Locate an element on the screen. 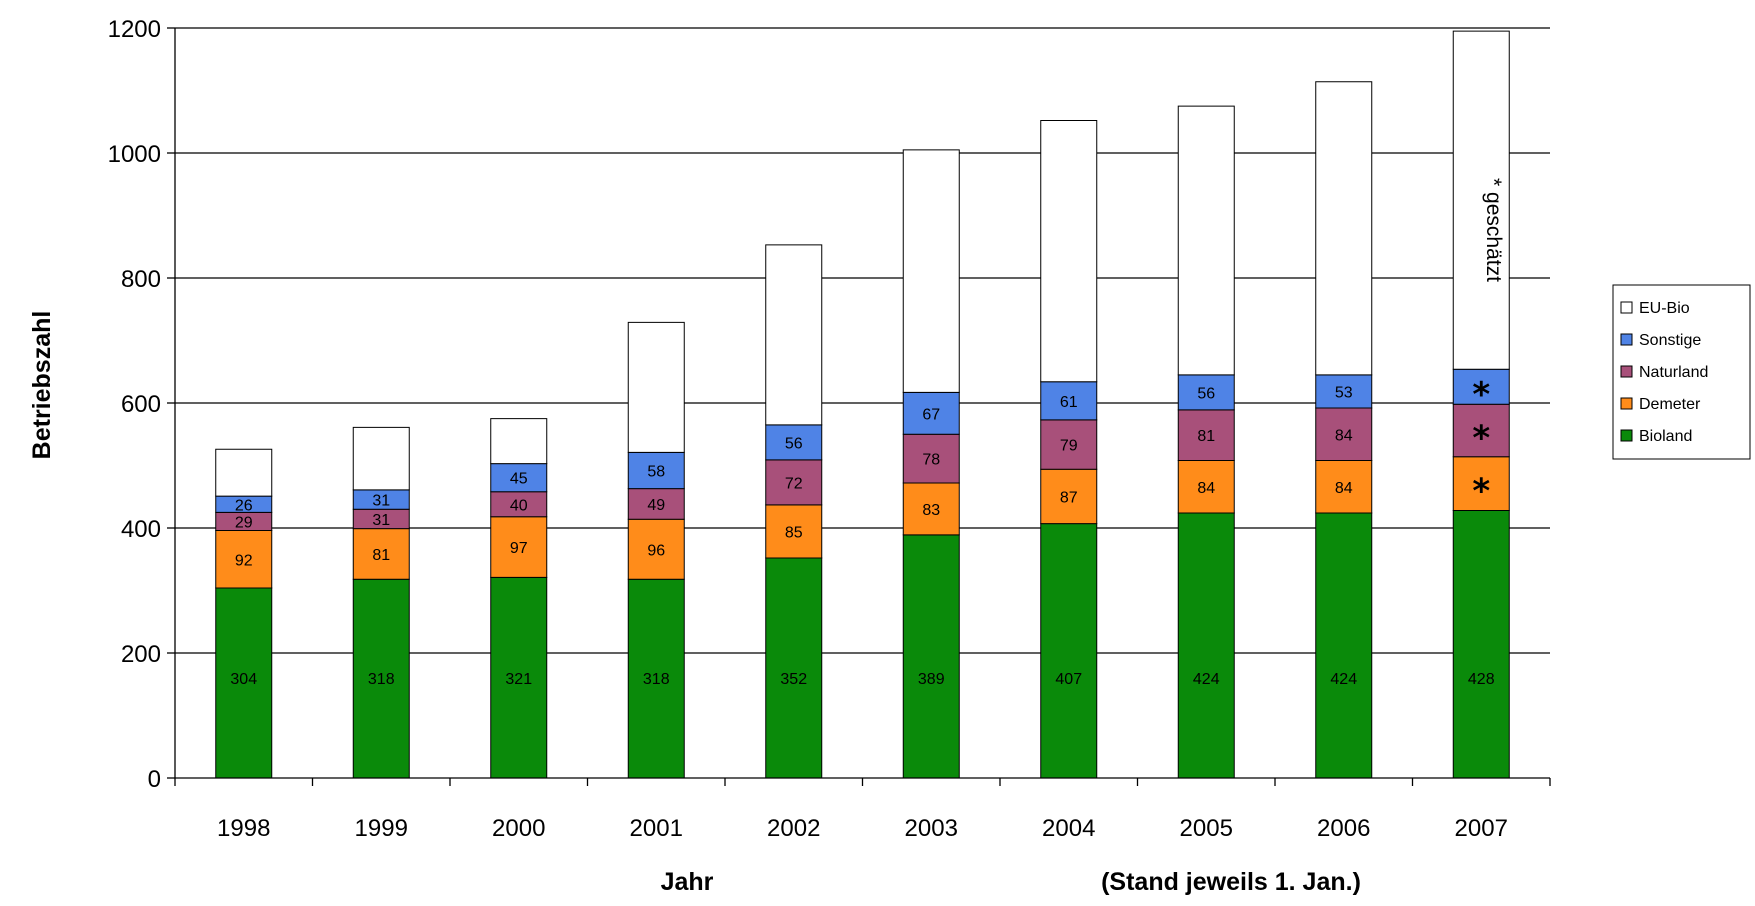 The image size is (1755, 906). data-label-demeter-2003: 83 is located at coordinates (931, 510).